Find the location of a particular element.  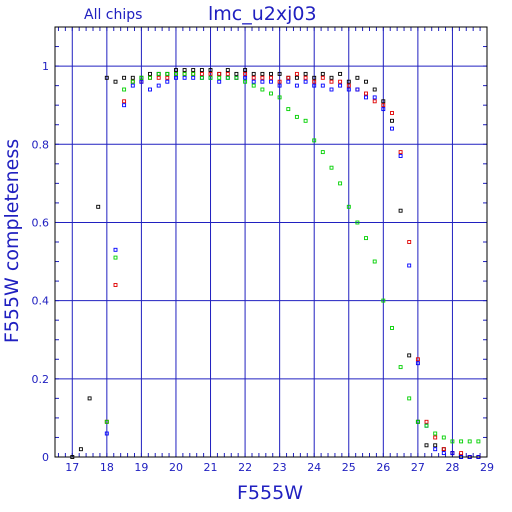

y-axis-label: F555W completeness is located at coordinates (12, 241).